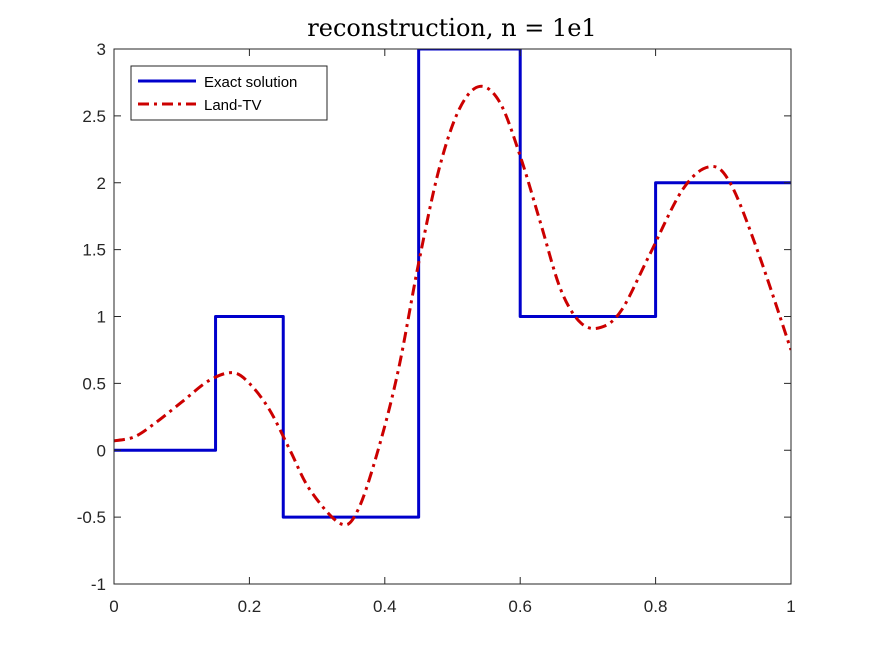 The width and height of the screenshot is (875, 656). What do you see at coordinates (101, 183) in the screenshot?
I see `y-tick-label: 2` at bounding box center [101, 183].